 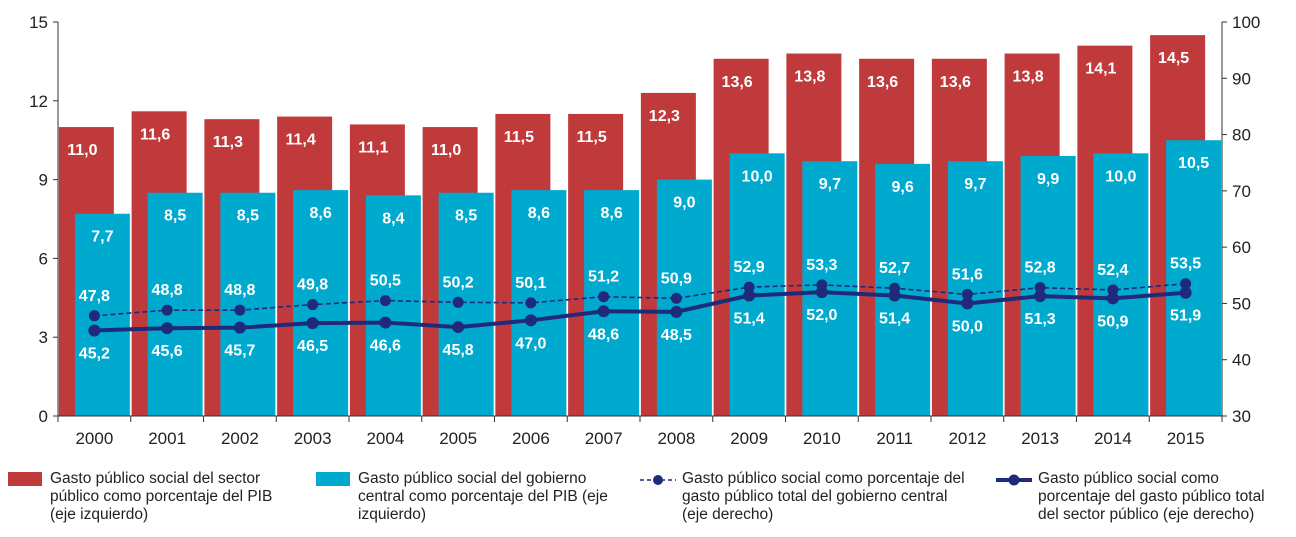 I want to click on left-tick-label: 0, so click(x=43, y=416).